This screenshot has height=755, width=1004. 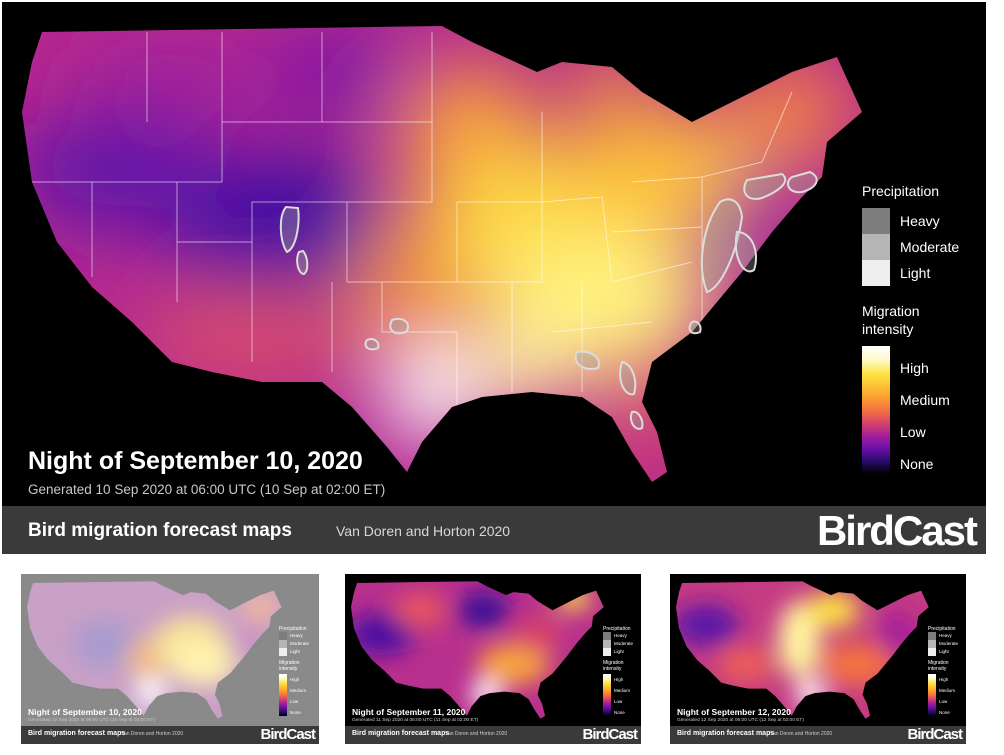 What do you see at coordinates (876, 410) in the screenshot?
I see `migration-color-bar` at bounding box center [876, 410].